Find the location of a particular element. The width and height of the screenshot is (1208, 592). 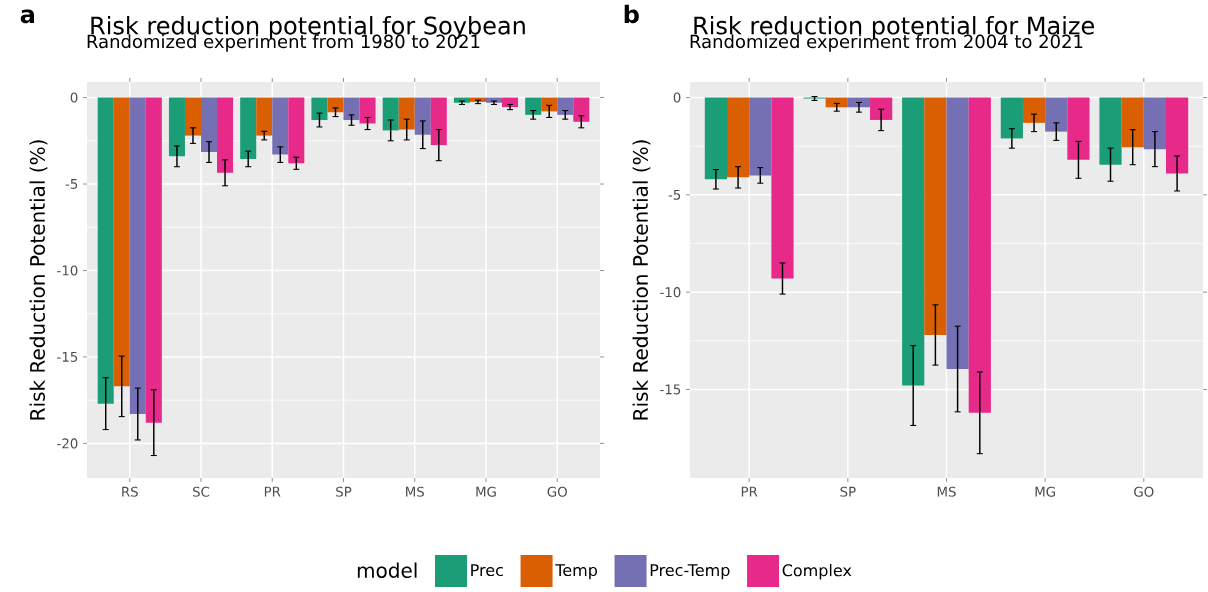

legend-label: Prec is located at coordinates (487, 570).